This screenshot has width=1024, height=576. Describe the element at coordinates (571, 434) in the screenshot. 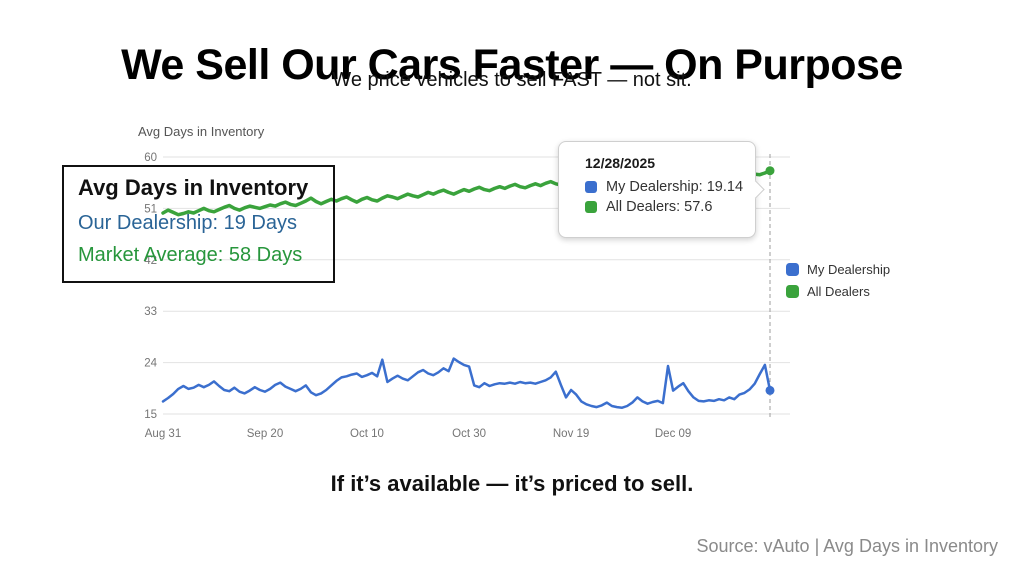

I see `svg-text: Nov 19` at that location.